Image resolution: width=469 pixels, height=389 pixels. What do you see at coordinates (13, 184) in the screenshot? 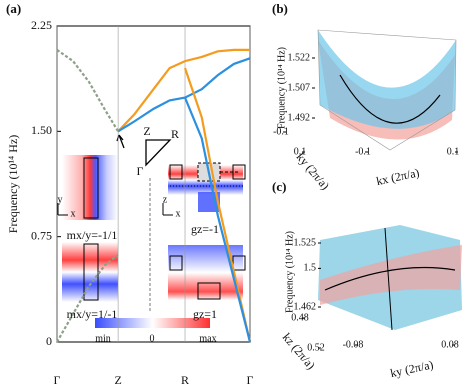
I see `y-axis-label: Frequency (10¹⁴ Hz)` at bounding box center [13, 184].